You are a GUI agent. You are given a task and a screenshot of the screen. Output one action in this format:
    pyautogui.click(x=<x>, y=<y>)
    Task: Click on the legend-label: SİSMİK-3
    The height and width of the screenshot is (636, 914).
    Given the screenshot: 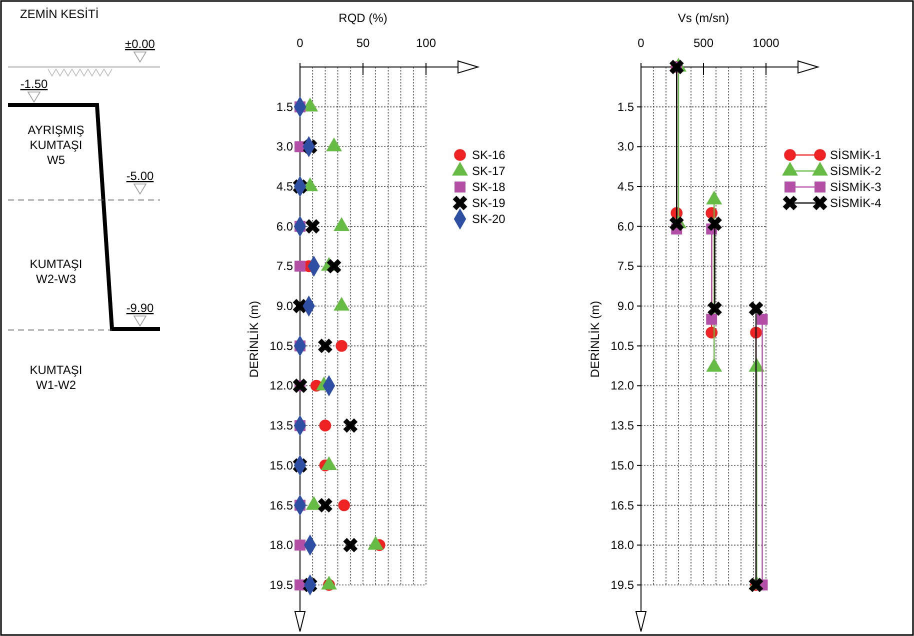 What is the action you would take?
    pyautogui.click(x=856, y=187)
    